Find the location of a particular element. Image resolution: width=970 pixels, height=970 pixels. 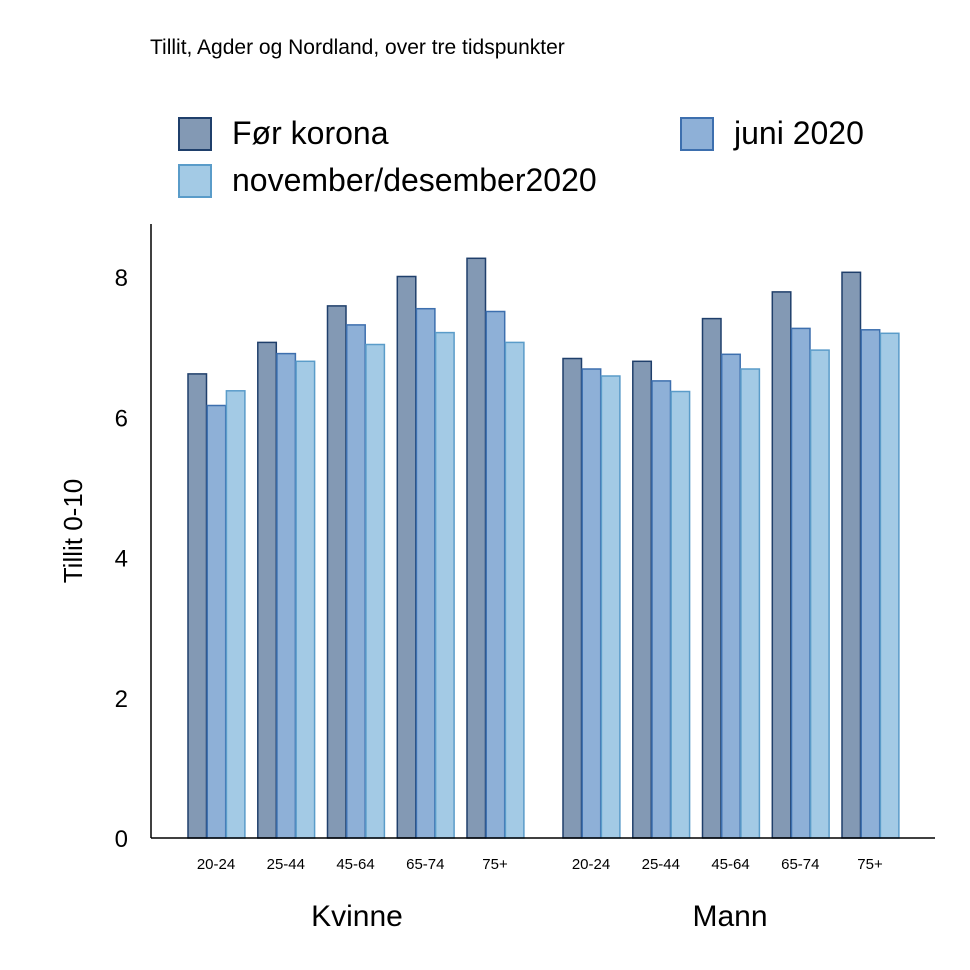

y-tick-label: 0 is located at coordinates (121, 839).